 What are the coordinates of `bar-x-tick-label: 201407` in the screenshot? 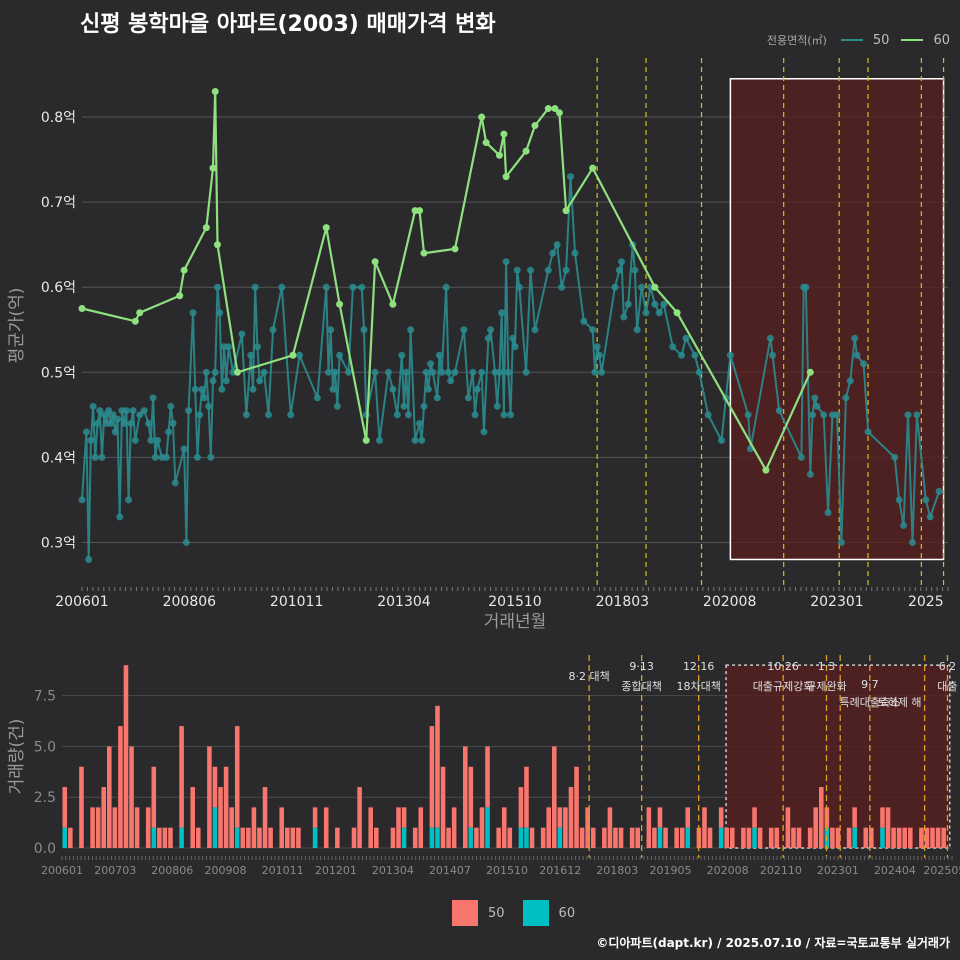 It's located at (450, 870).